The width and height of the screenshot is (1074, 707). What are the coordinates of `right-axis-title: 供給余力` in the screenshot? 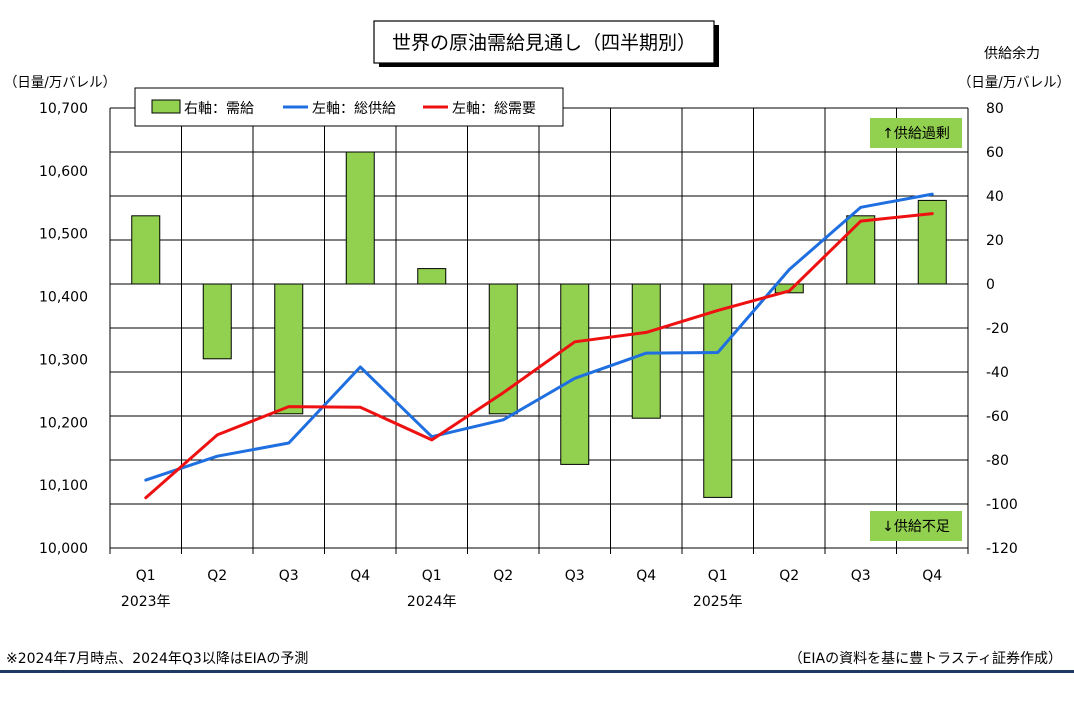 It's located at (1012, 53).